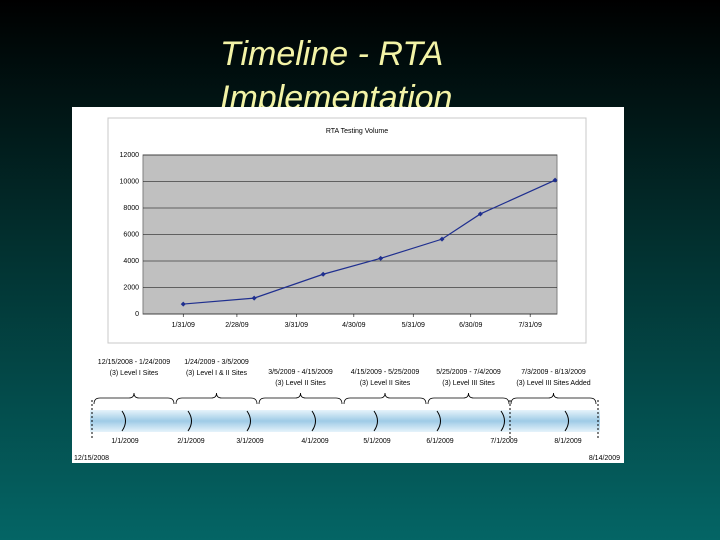 Image resolution: width=720 pixels, height=540 pixels. What do you see at coordinates (503, 441) in the screenshot?
I see `month-label: 7/1/2009` at bounding box center [503, 441].